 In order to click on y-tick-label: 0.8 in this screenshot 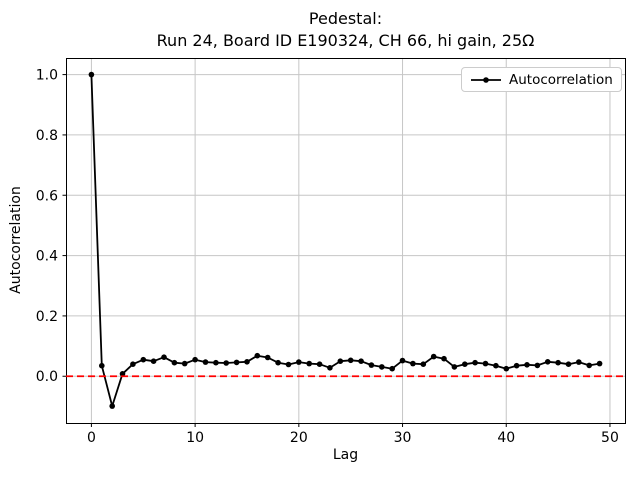, I will do `click(47, 136)`.